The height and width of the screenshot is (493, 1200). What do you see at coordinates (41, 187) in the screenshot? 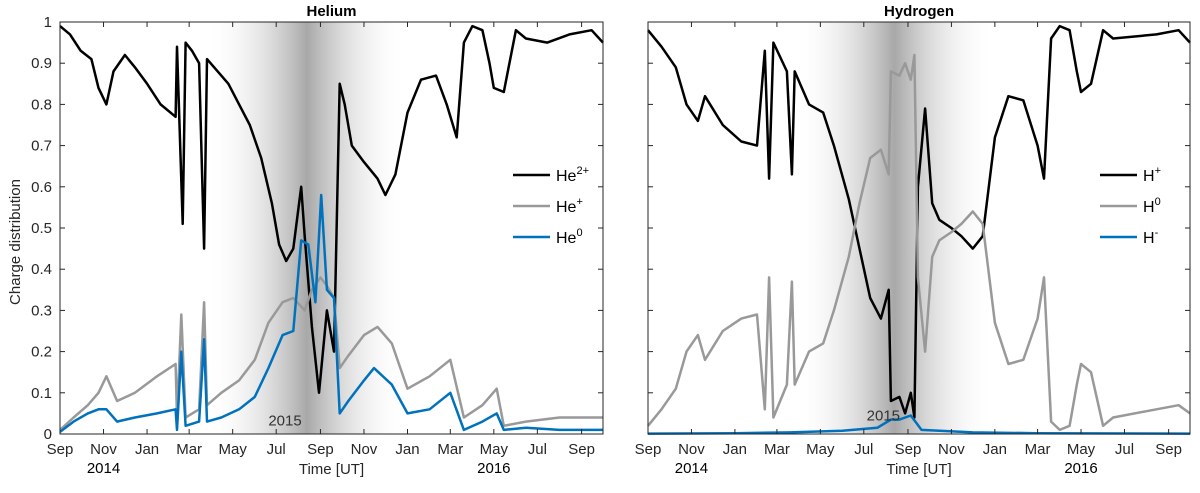
I see `y-tick-label: 0.6` at bounding box center [41, 187].